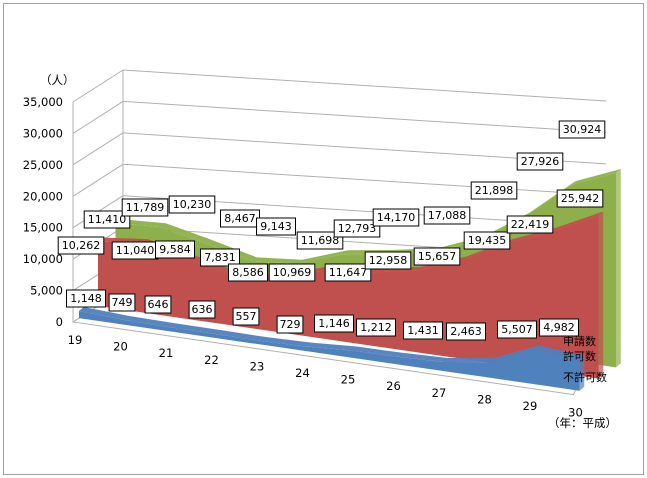 Image resolution: width=647 pixels, height=478 pixels. I want to click on data-label-permit: 10,262, so click(81, 245).